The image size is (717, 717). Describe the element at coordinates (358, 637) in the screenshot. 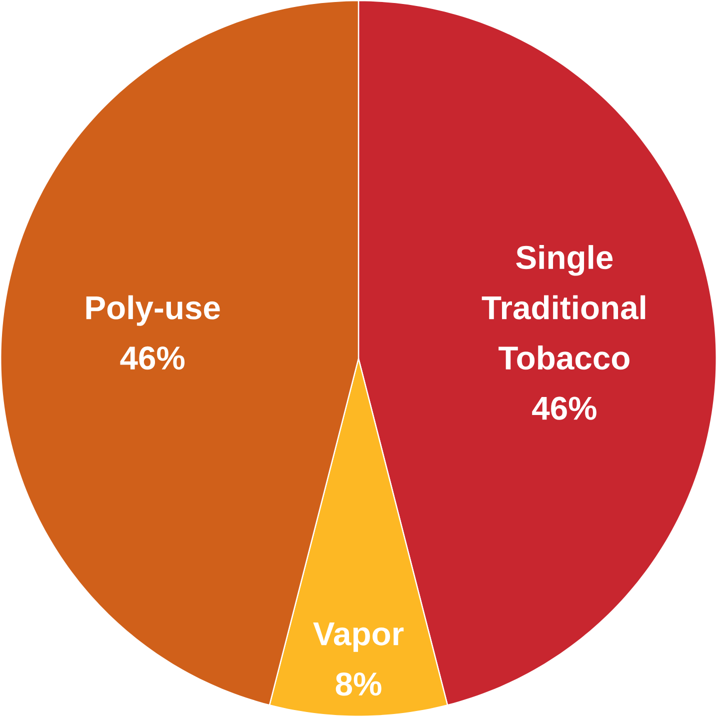

I see `slice-label: Vapor` at that location.